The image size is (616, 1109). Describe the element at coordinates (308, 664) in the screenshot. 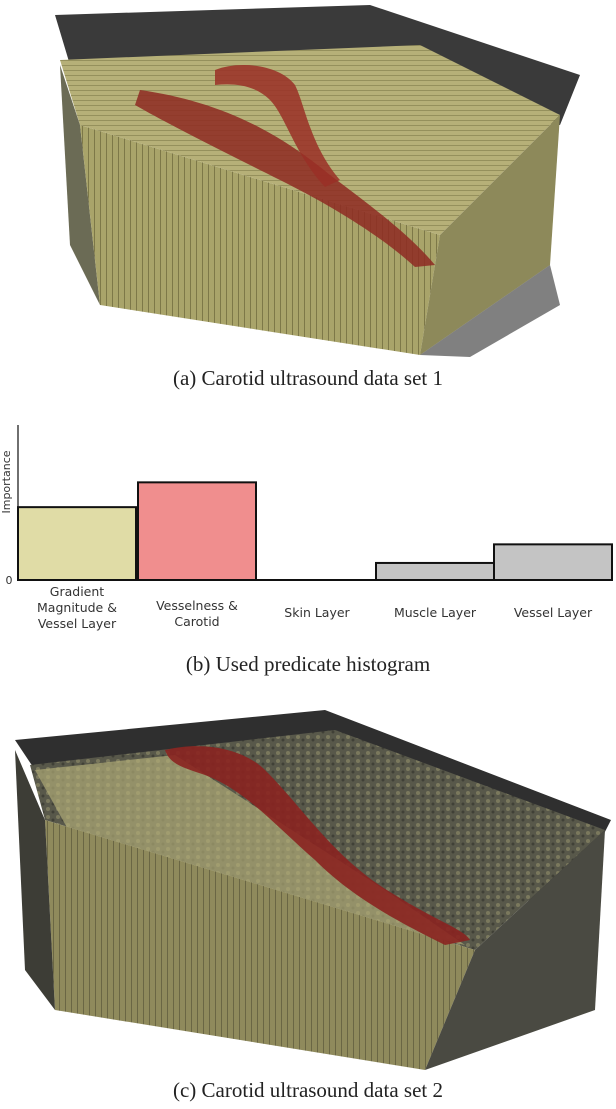

I see `caption-b: (b) Used predicate histogram` at that location.